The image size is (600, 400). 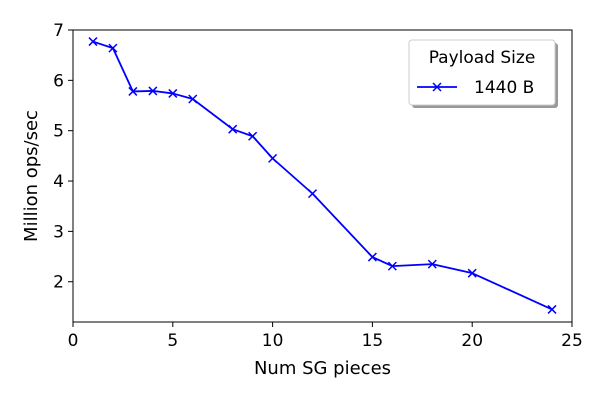 I want to click on x-tick-label: 25, so click(x=572, y=341).